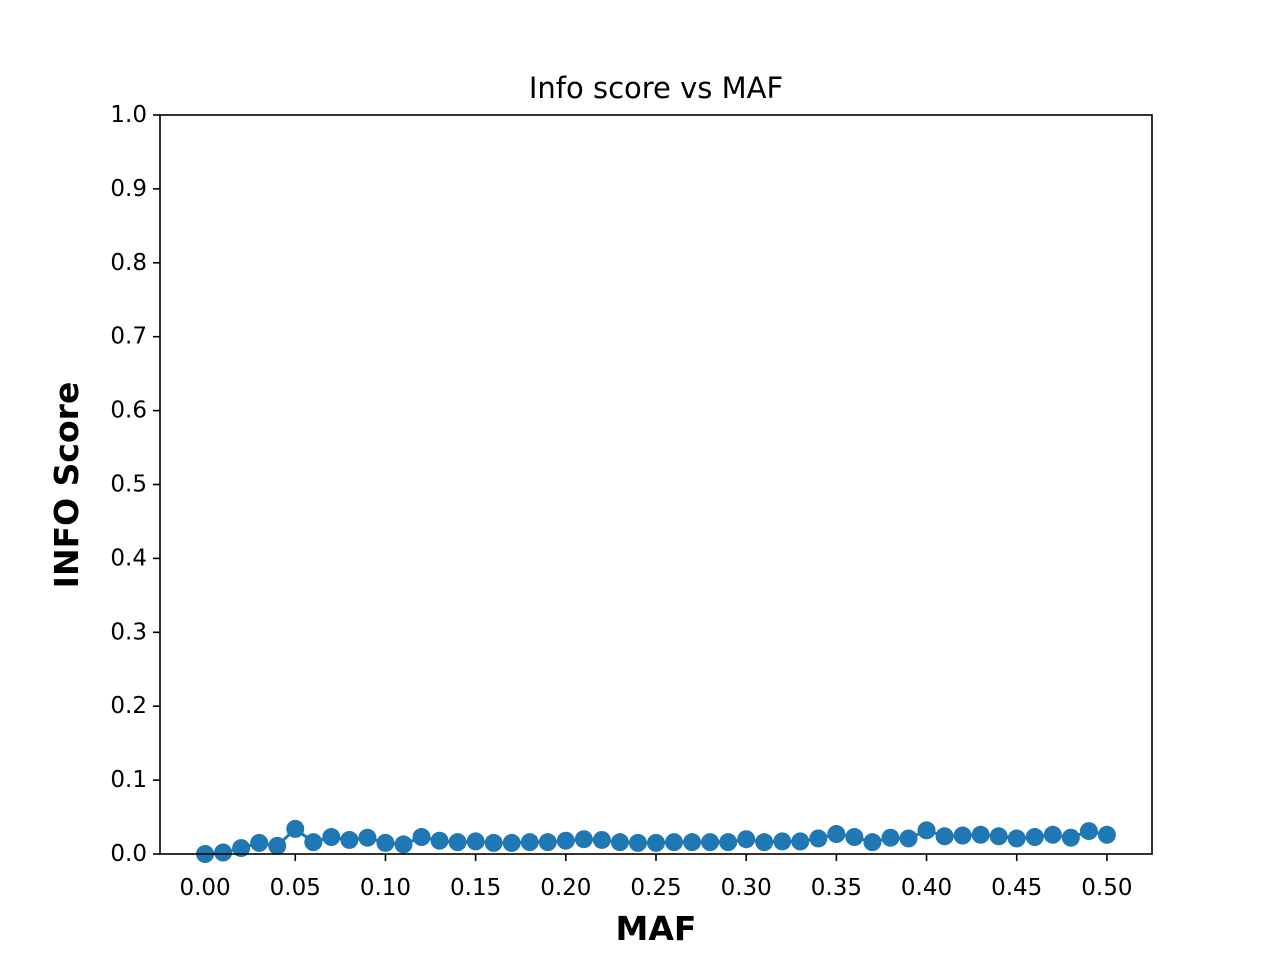 The width and height of the screenshot is (1280, 960). Describe the element at coordinates (385, 888) in the screenshot. I see `x-tick-label: 0.10` at that location.